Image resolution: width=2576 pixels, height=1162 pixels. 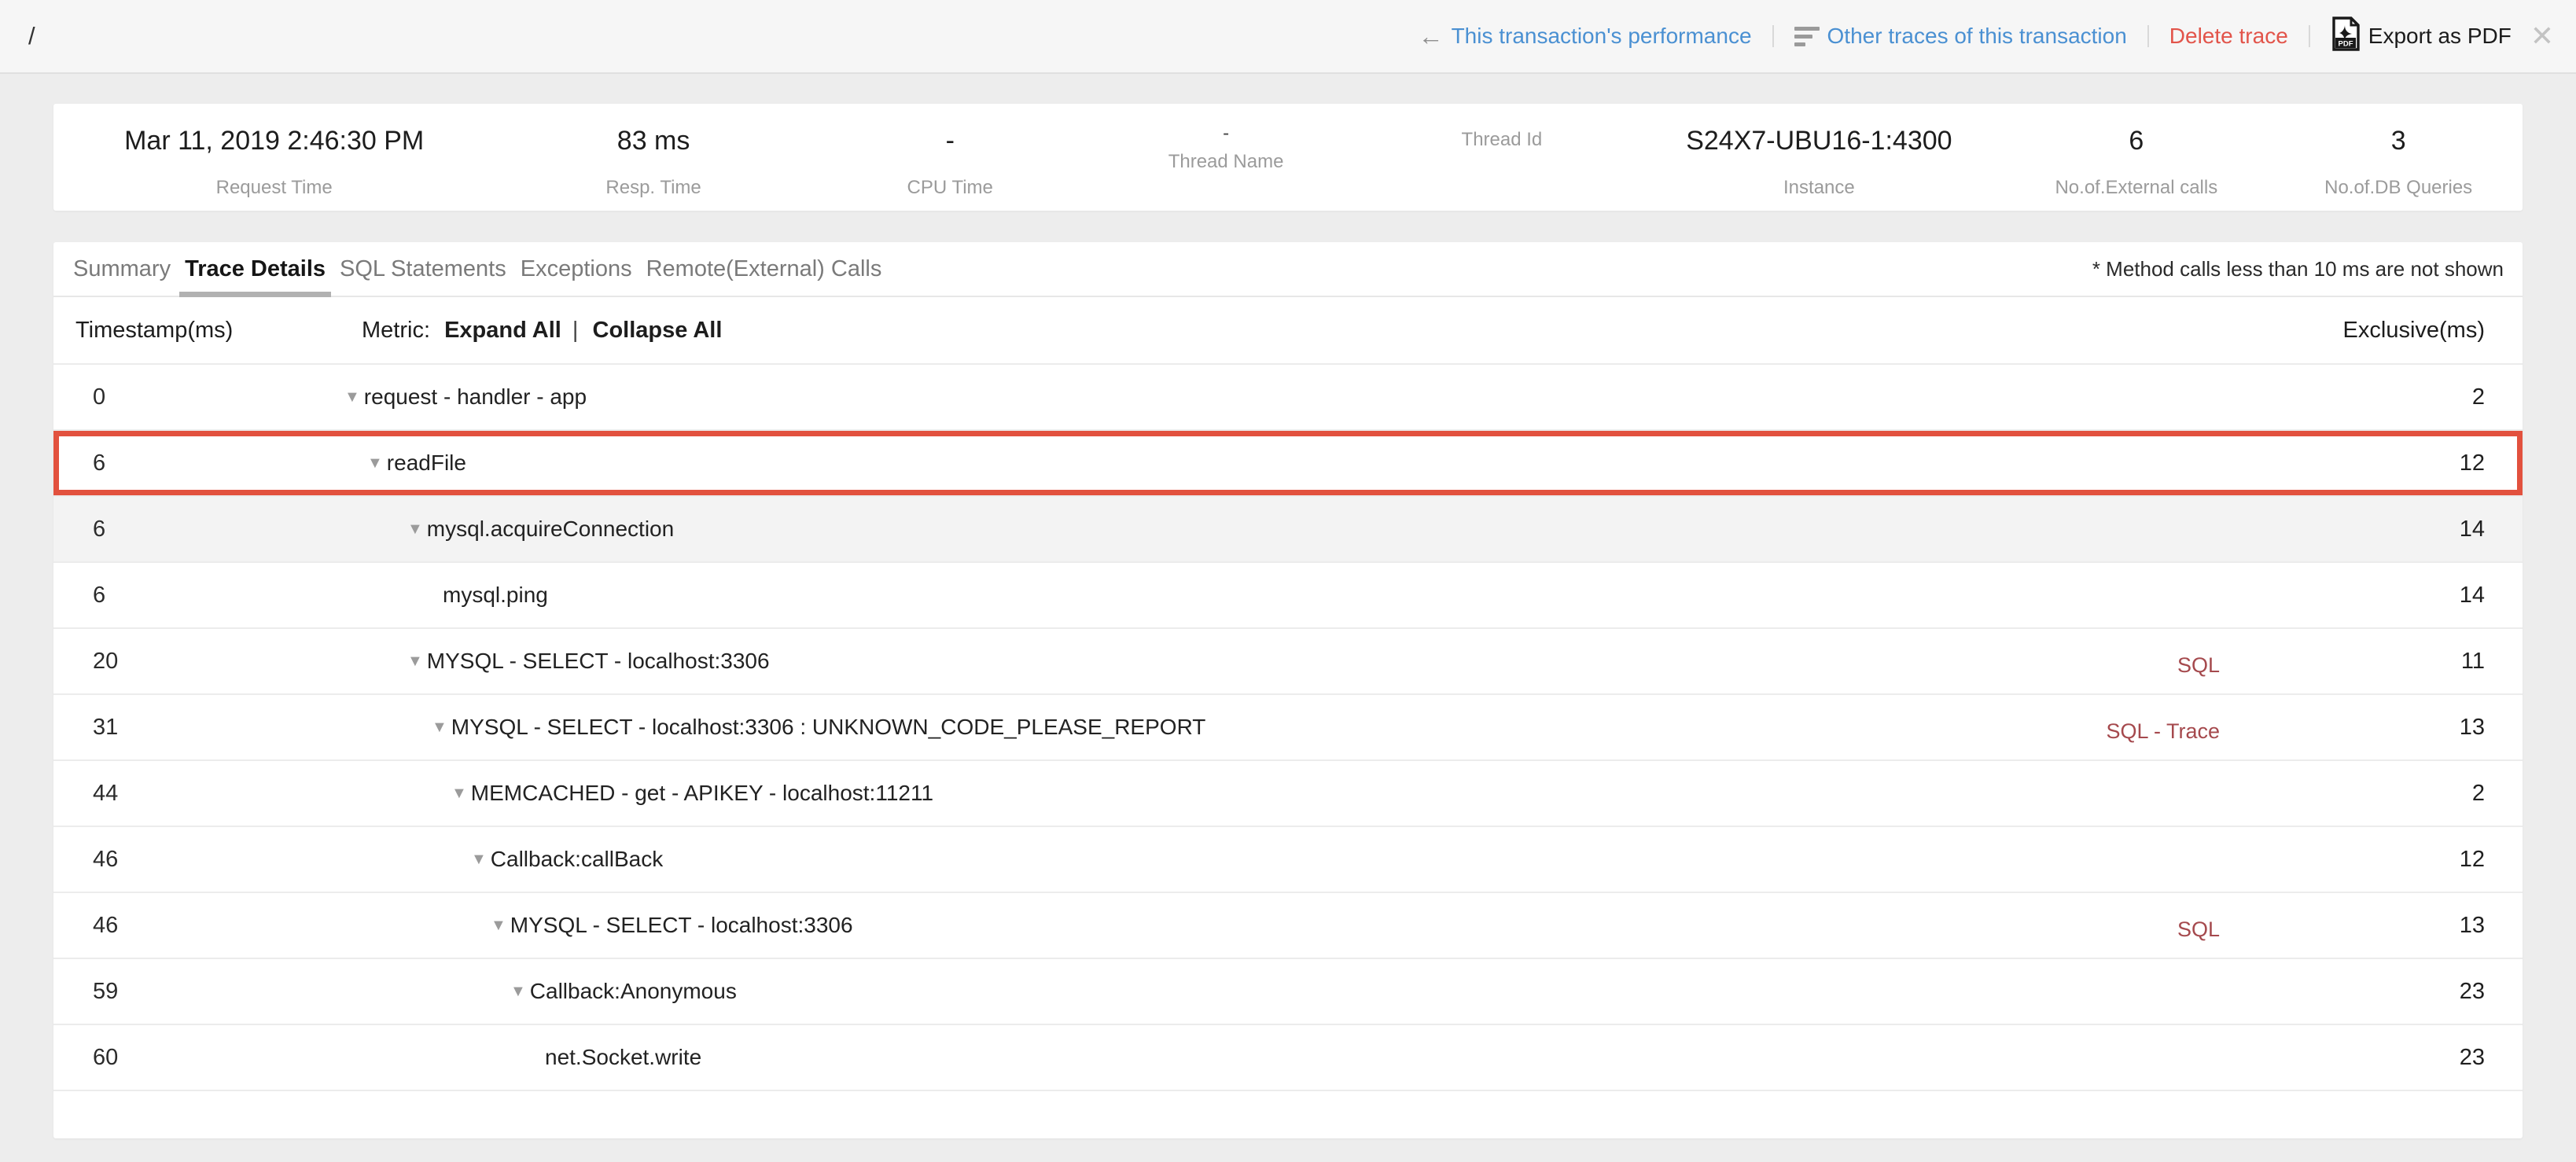 What do you see at coordinates (256, 269) in the screenshot?
I see `tab-trace-details: Trace Details` at bounding box center [256, 269].